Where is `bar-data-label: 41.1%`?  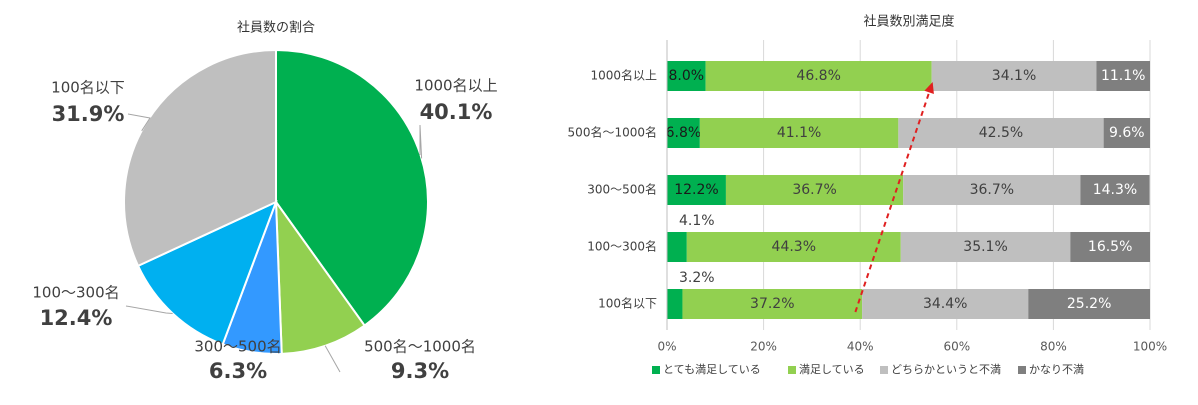
bar-data-label: 41.1% is located at coordinates (799, 133).